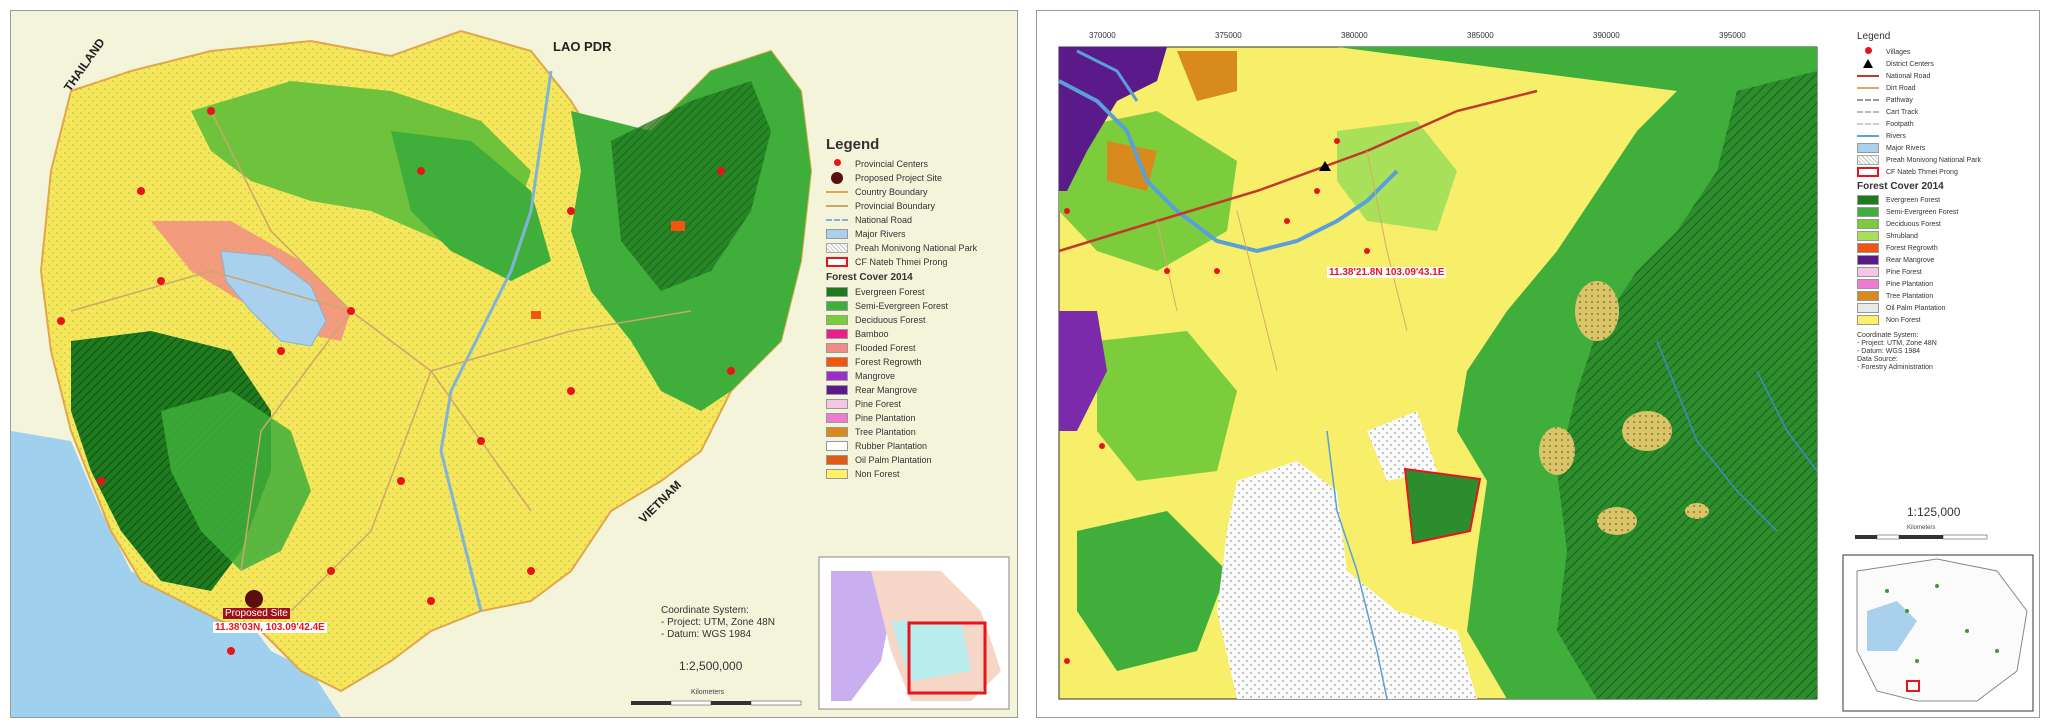 The width and height of the screenshot is (2048, 724). What do you see at coordinates (1938, 633) in the screenshot?
I see `right-locator-inset` at bounding box center [1938, 633].